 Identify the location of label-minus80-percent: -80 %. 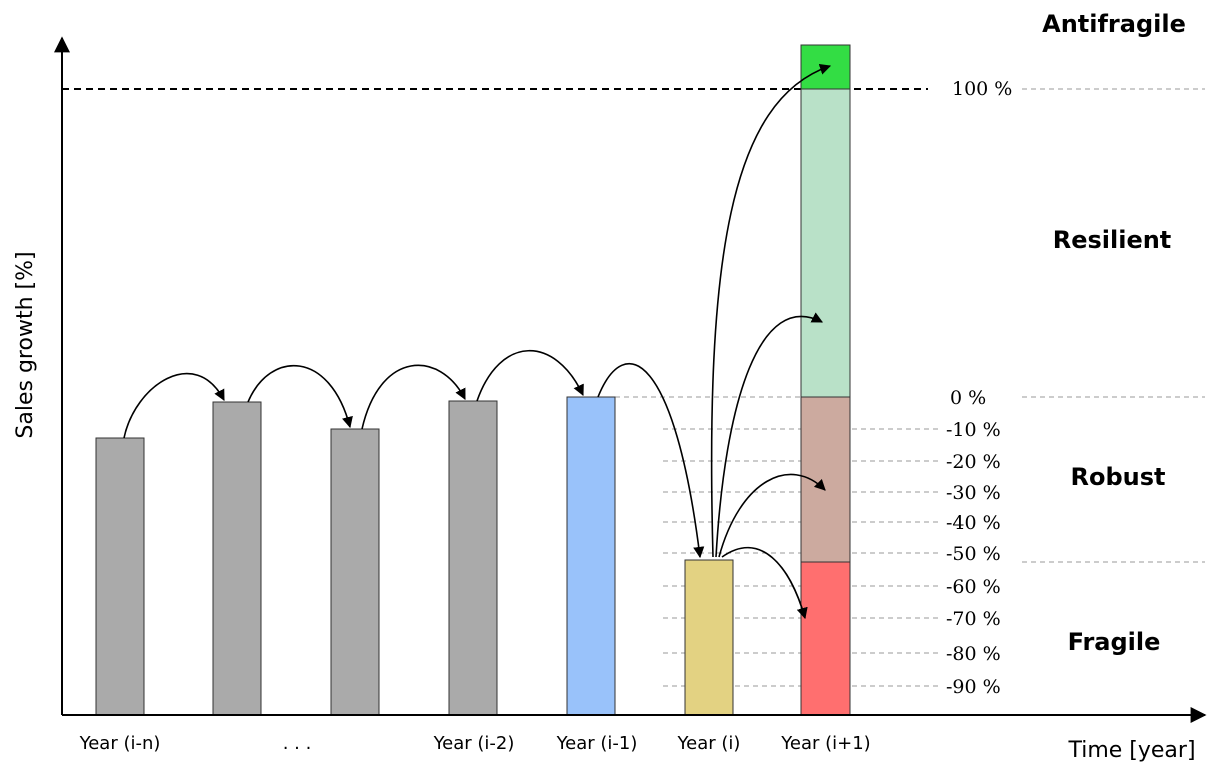
(973, 654).